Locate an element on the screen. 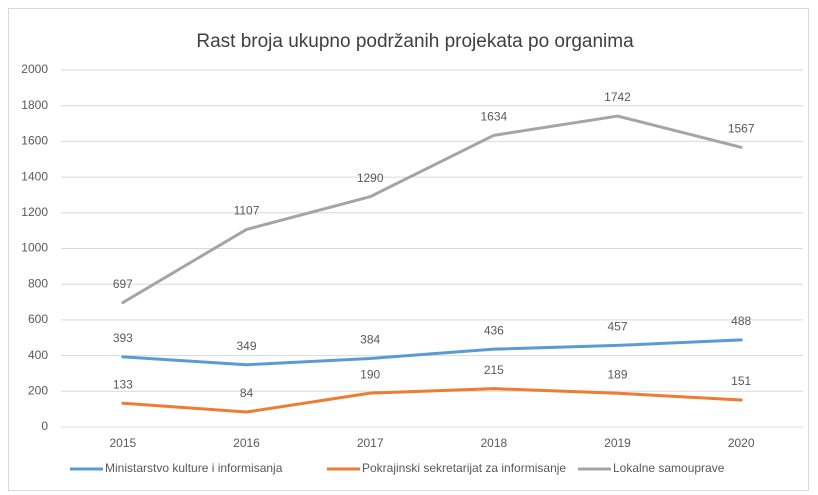  y-tick-label: 400 is located at coordinates (38, 355).